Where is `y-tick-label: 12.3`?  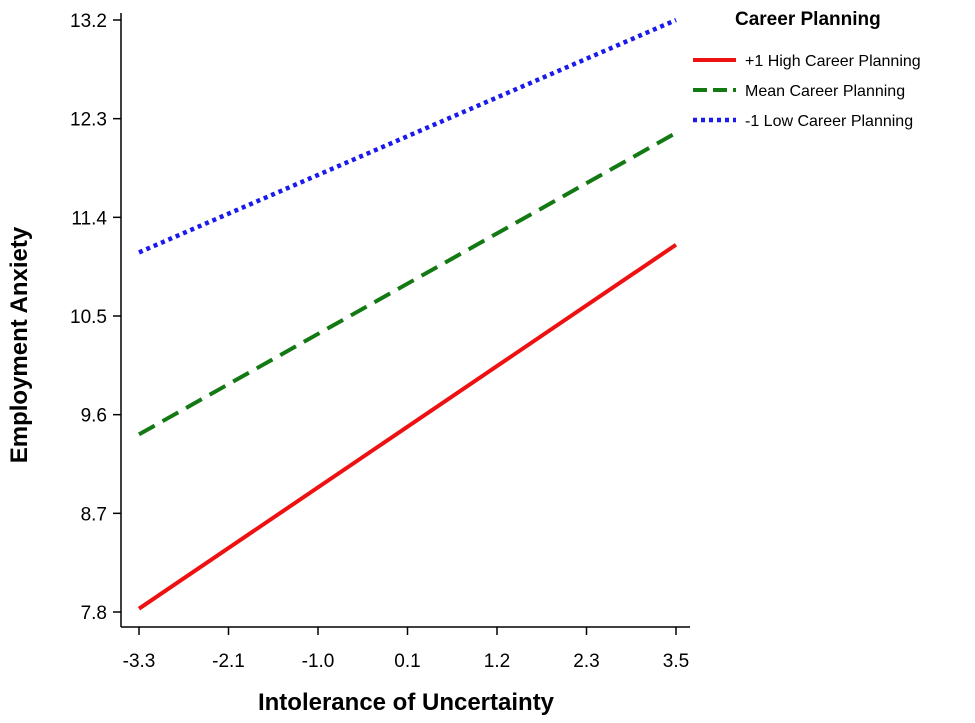
y-tick-label: 12.3 is located at coordinates (88, 120).